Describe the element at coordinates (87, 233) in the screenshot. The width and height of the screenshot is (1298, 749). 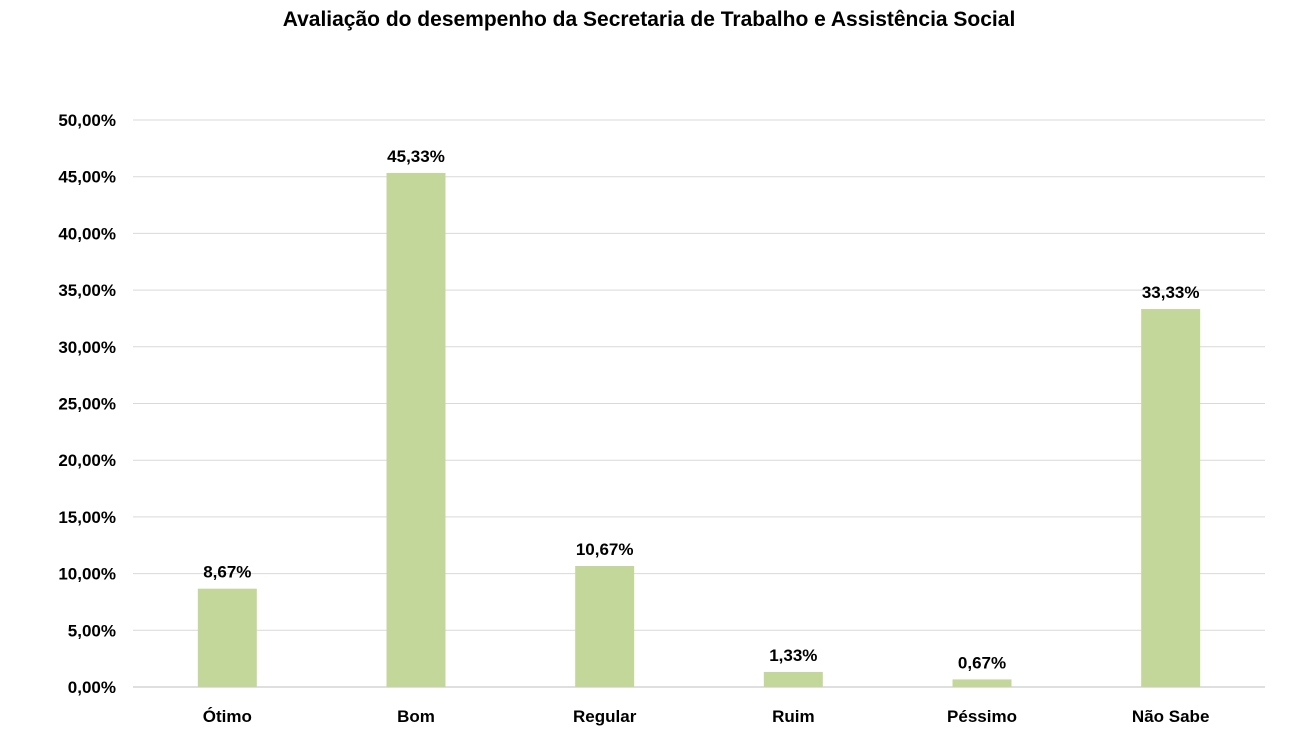
I see `y-tick-label: 40,00%` at that location.